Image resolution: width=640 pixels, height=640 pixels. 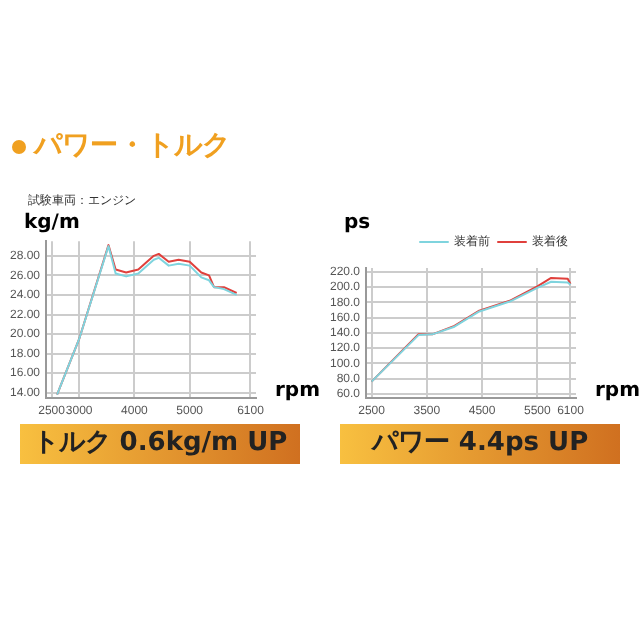 I want to click on y-axis-title: kg/m, so click(x=52, y=223).